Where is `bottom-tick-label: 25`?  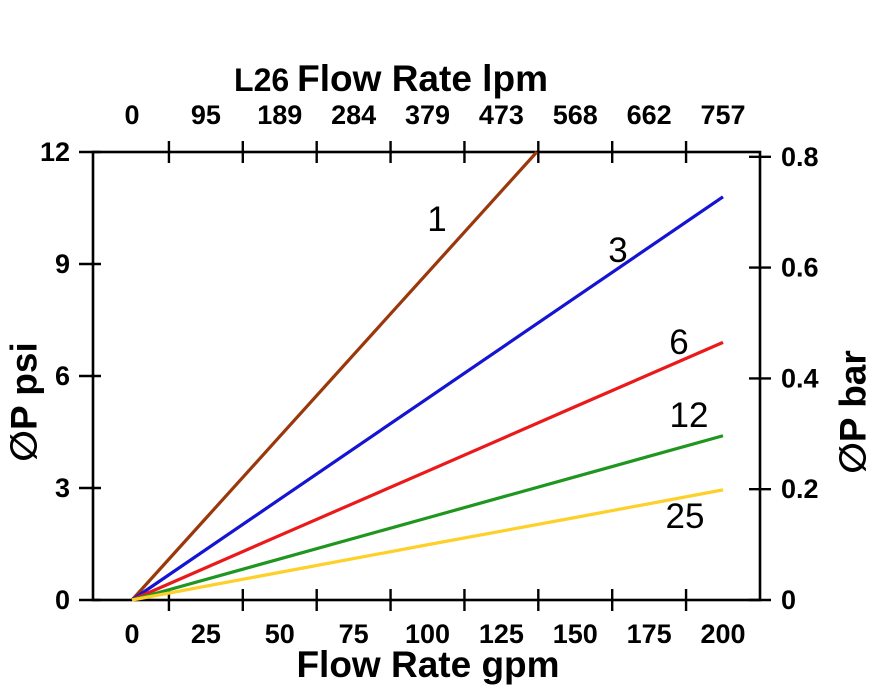 bottom-tick-label: 25 is located at coordinates (206, 634).